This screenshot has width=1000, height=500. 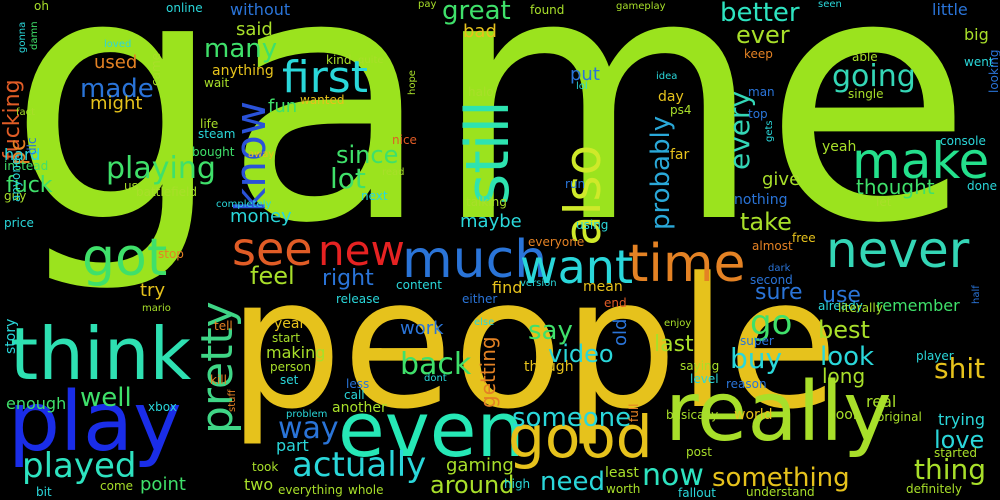 I want to click on word-thing: thing, so click(x=950, y=469).